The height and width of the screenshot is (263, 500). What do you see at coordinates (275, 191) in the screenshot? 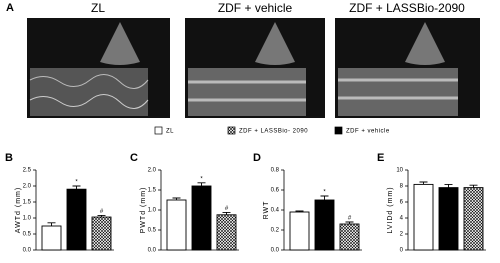
I see `y-tick-label: 0.6` at bounding box center [275, 191].